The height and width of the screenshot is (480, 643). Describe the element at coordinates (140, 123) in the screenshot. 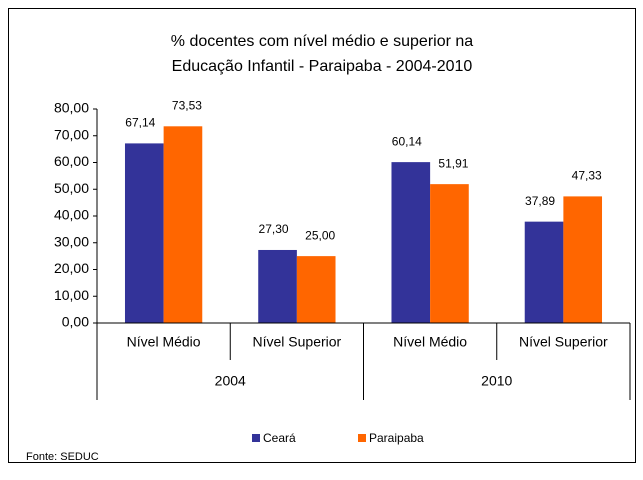

I see `value-label: 67,14` at that location.